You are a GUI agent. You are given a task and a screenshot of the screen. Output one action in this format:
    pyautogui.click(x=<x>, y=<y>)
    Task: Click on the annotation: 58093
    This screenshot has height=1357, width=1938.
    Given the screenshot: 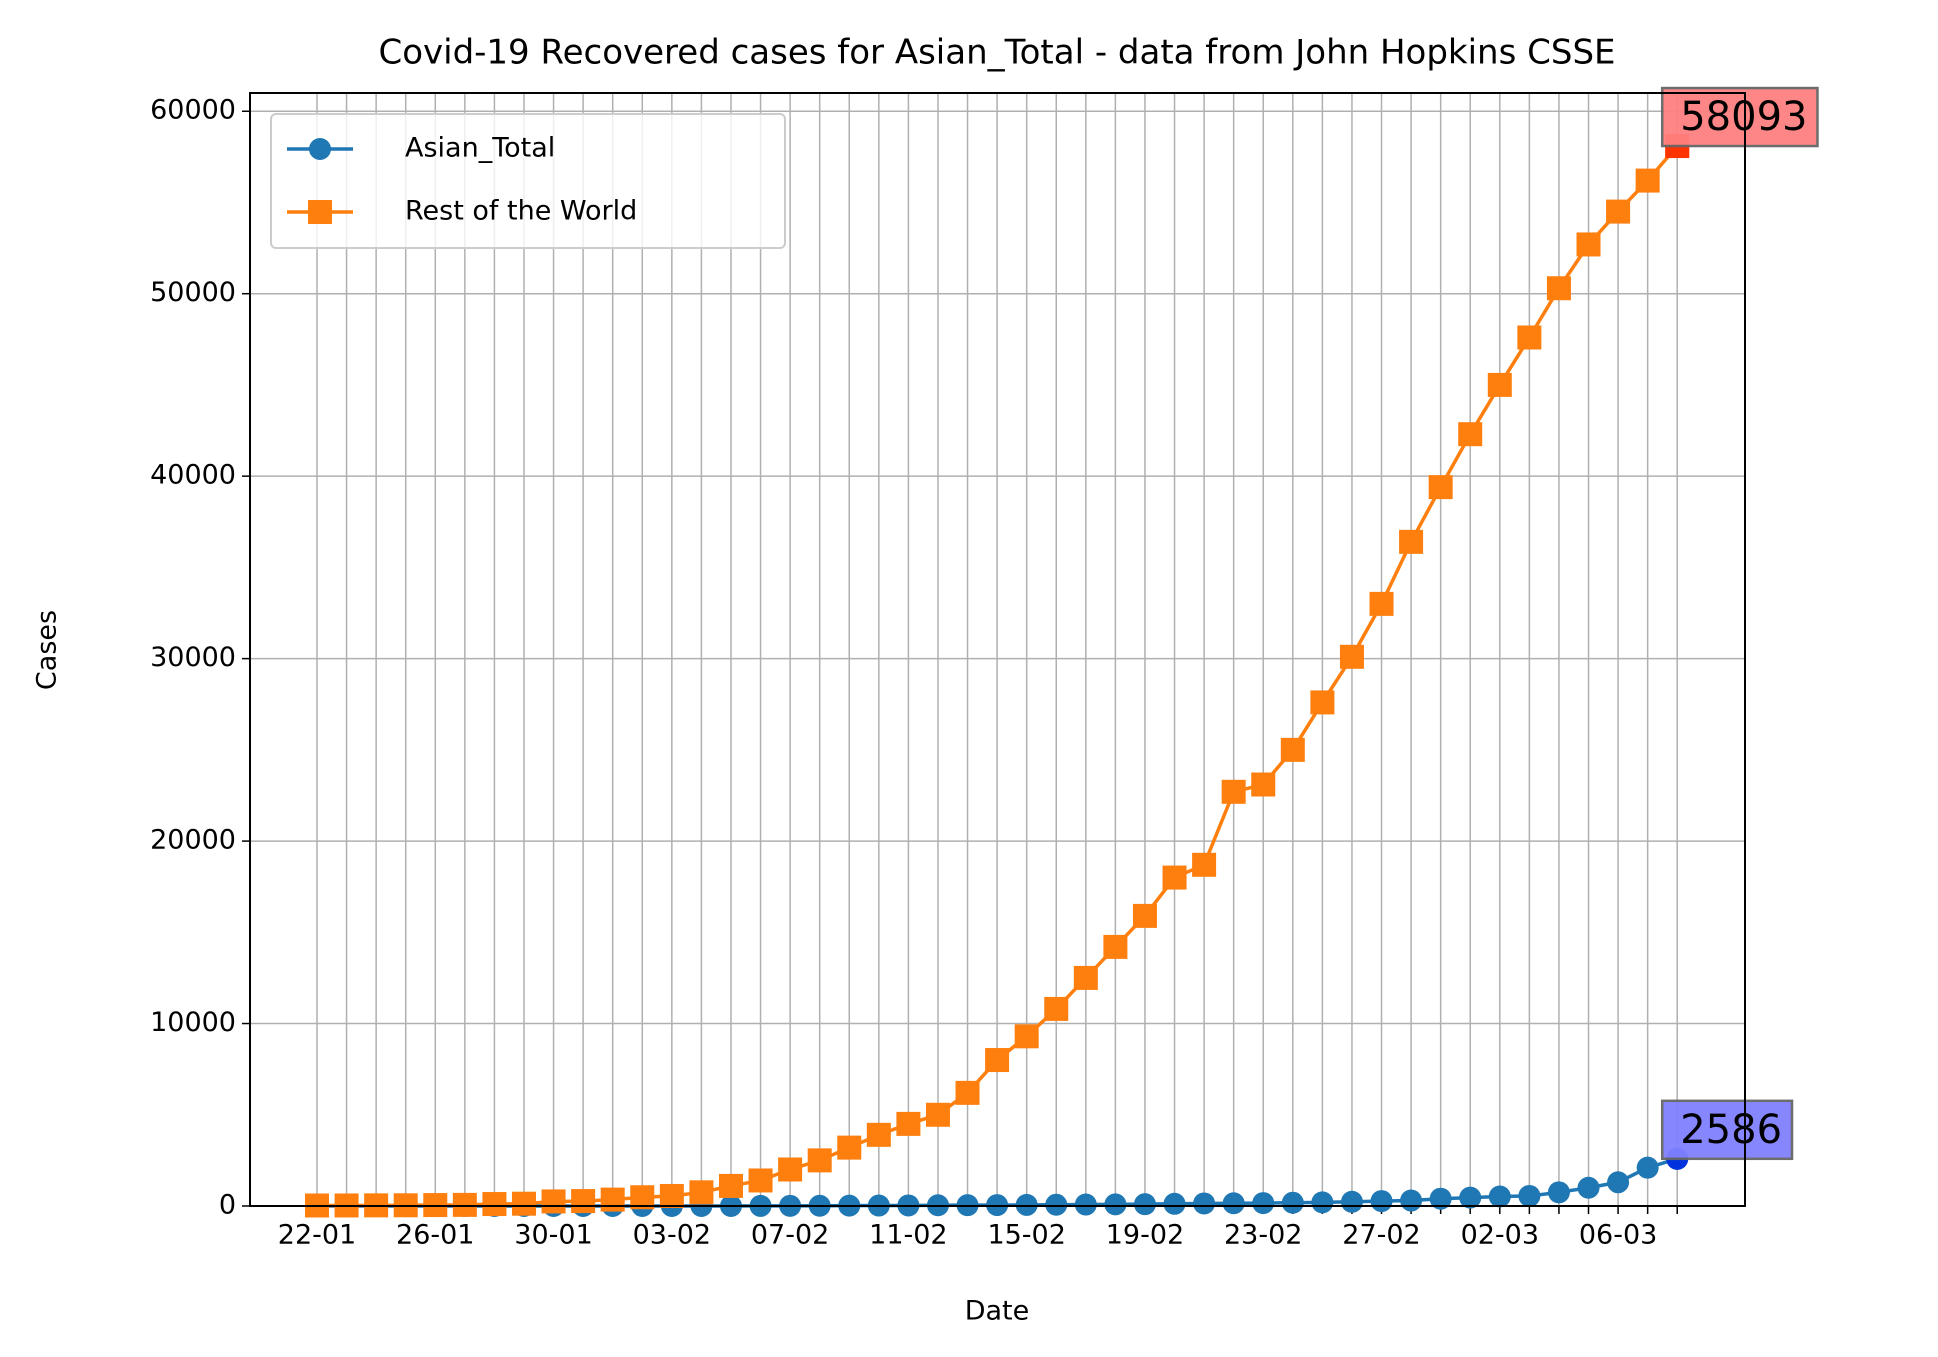 What is the action you would take?
    pyautogui.click(x=1743, y=117)
    